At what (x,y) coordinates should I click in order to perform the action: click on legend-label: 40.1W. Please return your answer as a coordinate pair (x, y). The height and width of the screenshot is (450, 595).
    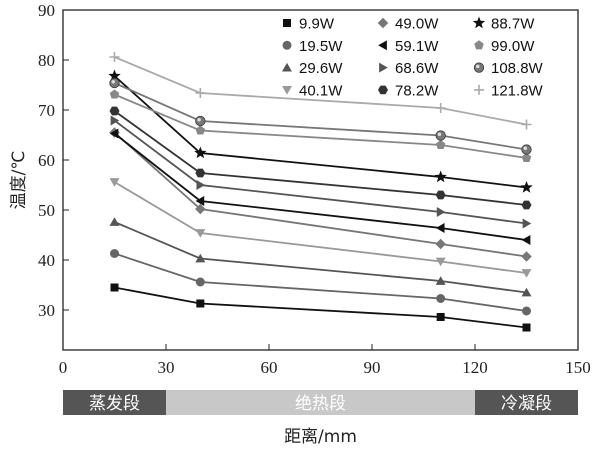
    Looking at the image, I should click on (321, 90).